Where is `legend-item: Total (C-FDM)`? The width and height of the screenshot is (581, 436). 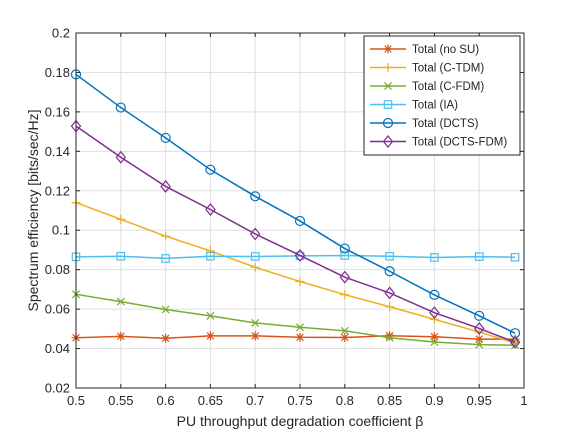
legend-item: Total (C-FDM) is located at coordinates (427, 87).